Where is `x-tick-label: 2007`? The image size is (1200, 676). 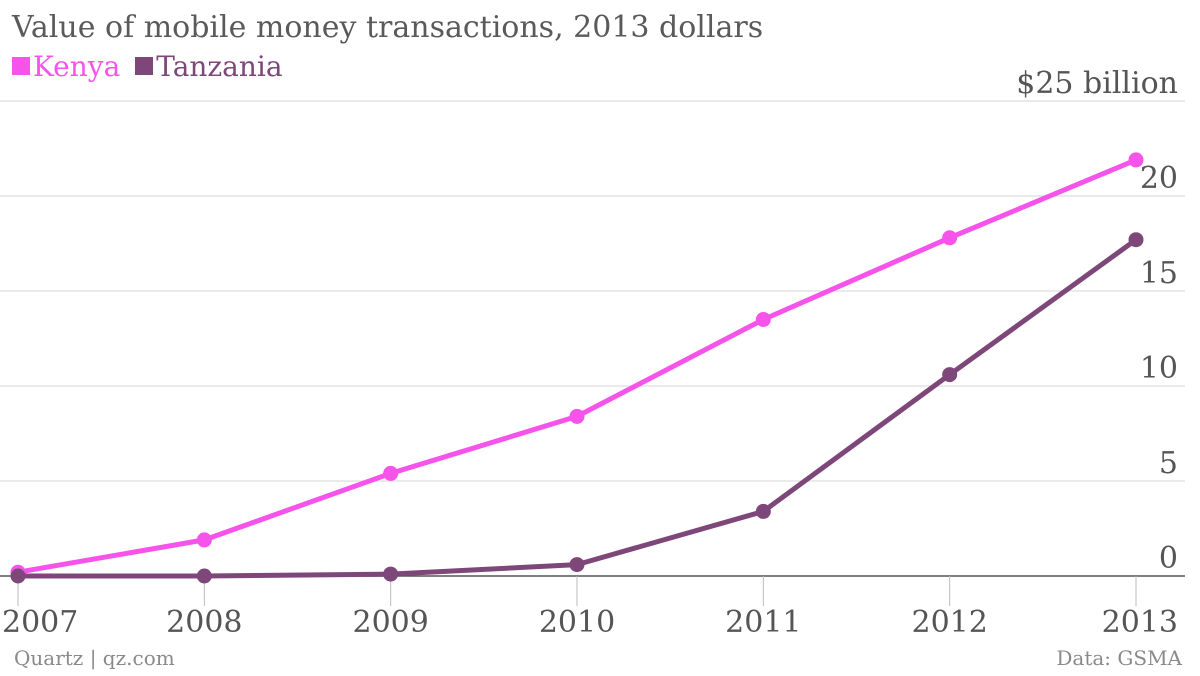 x-tick-label: 2007 is located at coordinates (40, 622).